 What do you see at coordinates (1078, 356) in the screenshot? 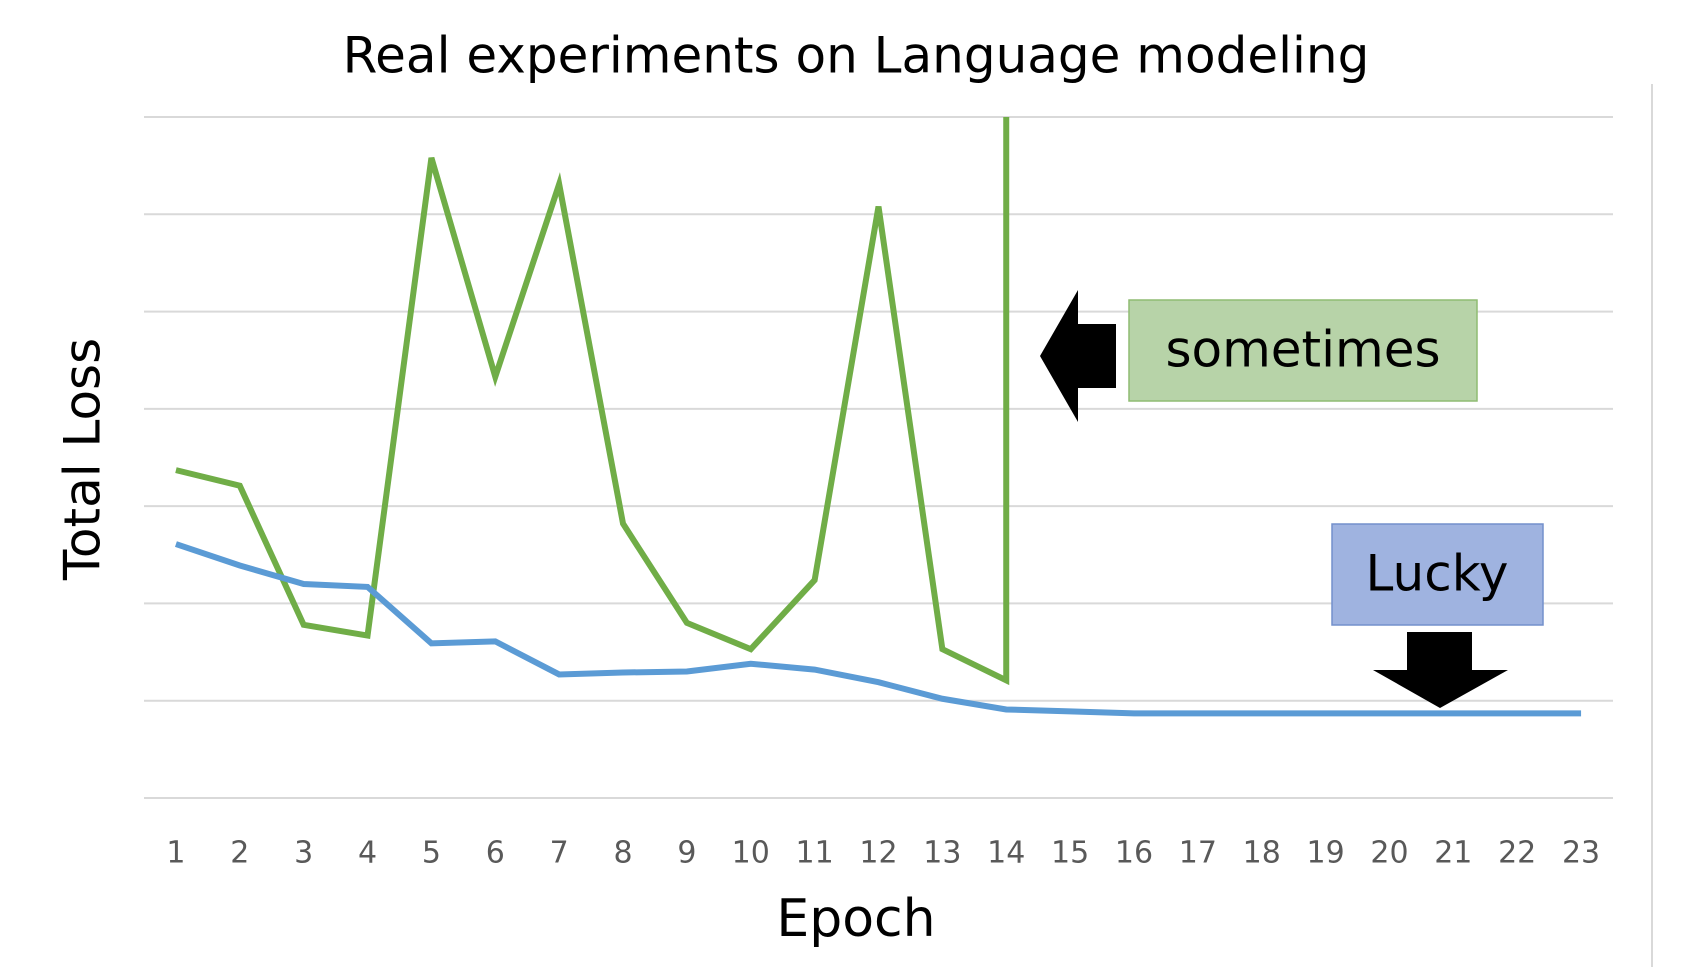
I see `arrow-left` at bounding box center [1078, 356].